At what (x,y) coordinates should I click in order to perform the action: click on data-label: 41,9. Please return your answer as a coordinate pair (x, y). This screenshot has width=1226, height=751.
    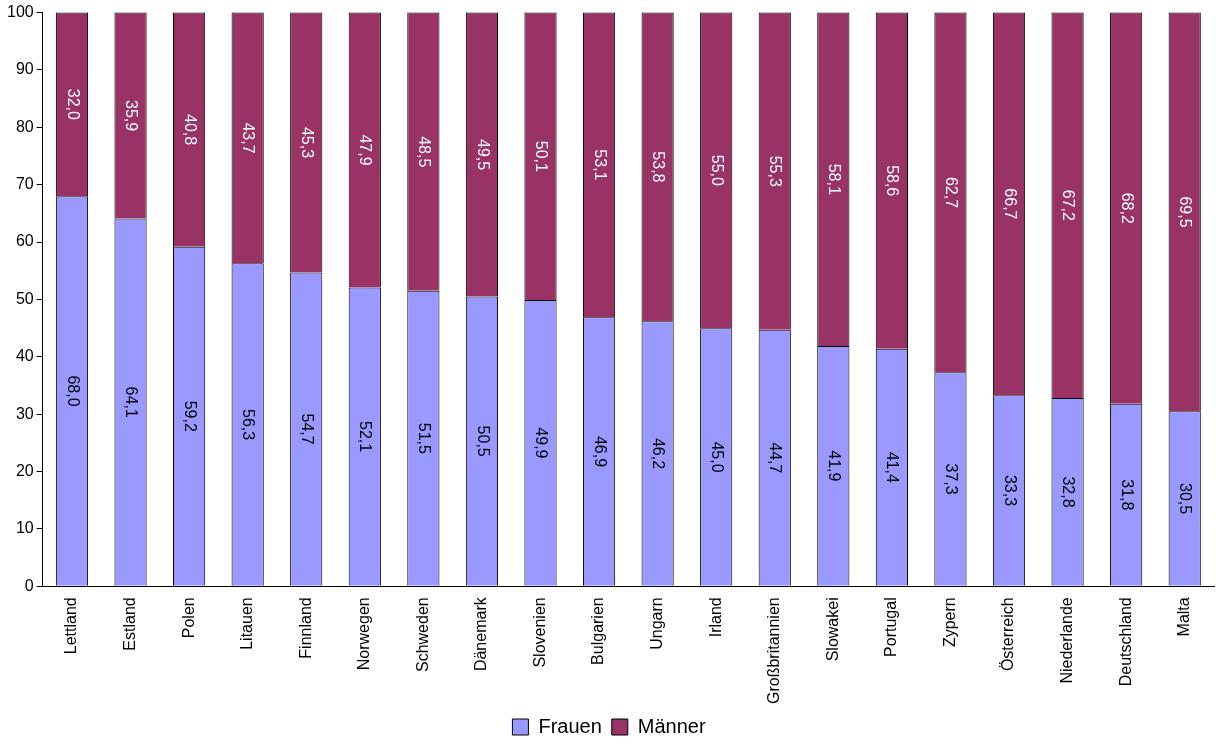
    Looking at the image, I should click on (834, 466).